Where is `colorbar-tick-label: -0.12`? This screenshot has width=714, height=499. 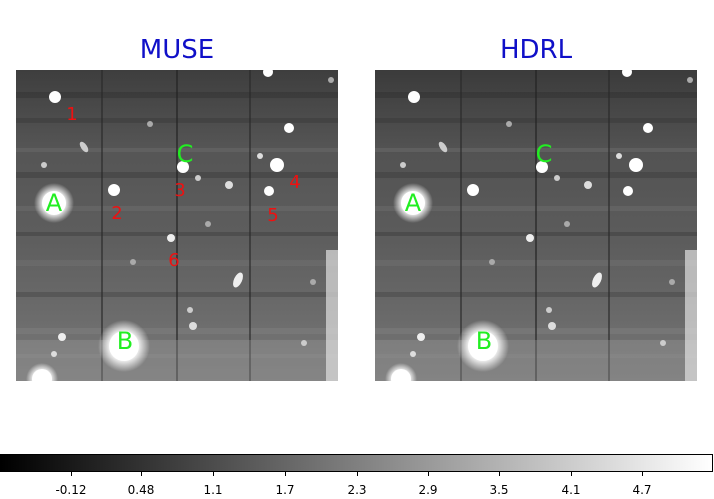 colorbar-tick-label: -0.12 is located at coordinates (71, 490).